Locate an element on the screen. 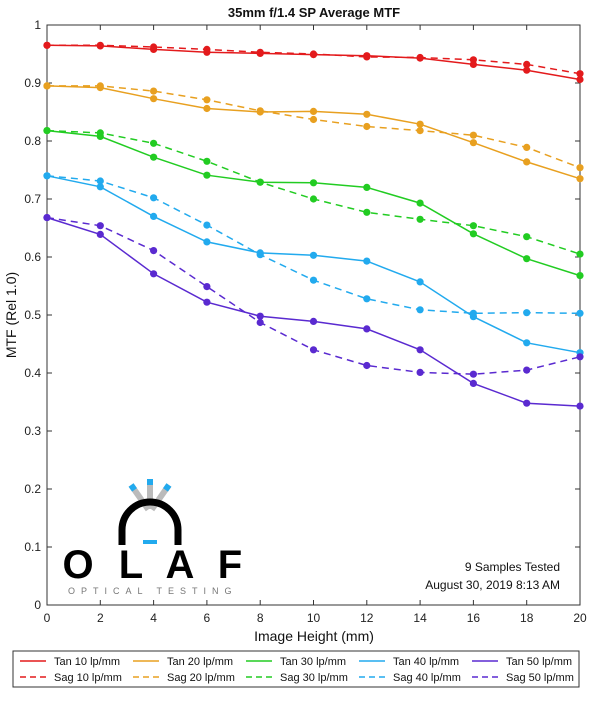 The height and width of the screenshot is (701, 600). logo-letter-o: O is located at coordinates (77, 565).